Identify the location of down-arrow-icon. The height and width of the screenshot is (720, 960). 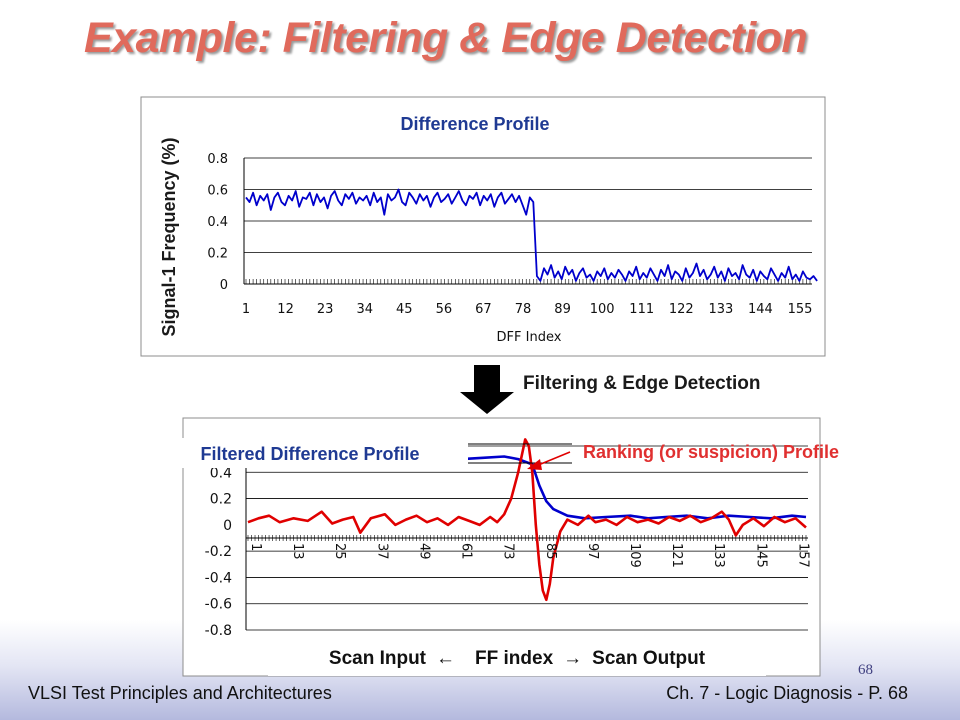
(487, 389).